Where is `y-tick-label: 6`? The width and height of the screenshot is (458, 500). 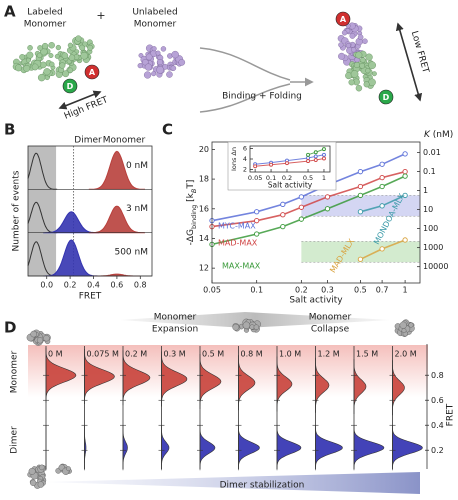 y-tick-label: 6 is located at coordinates (245, 149).